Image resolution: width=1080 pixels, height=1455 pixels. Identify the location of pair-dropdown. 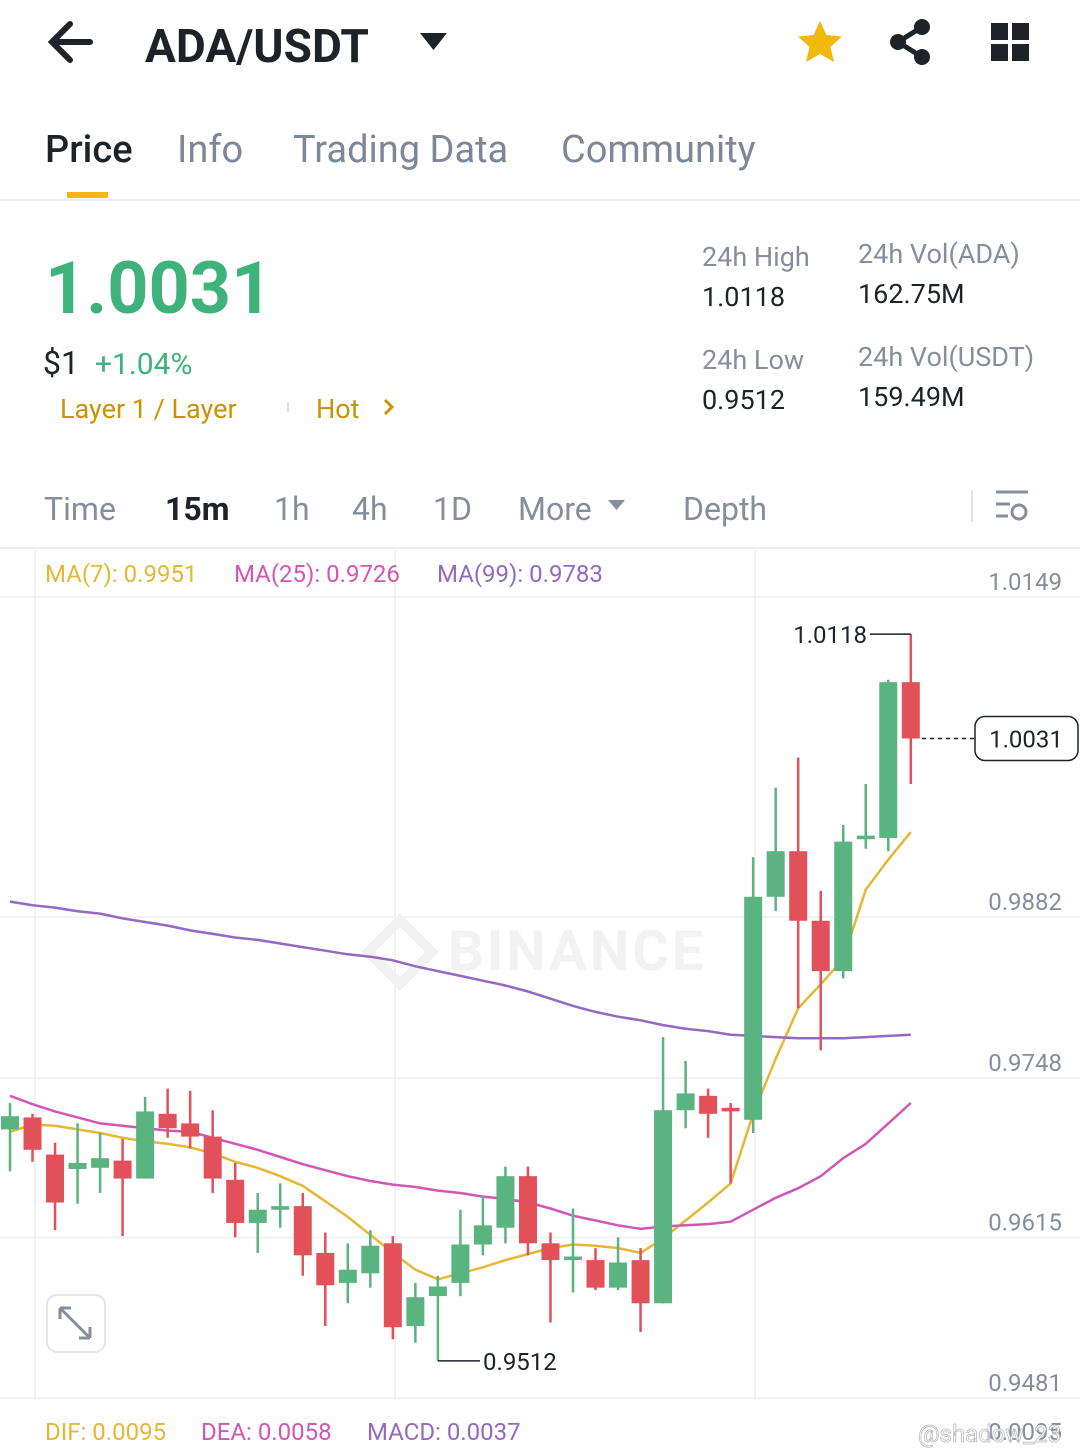
(433, 41).